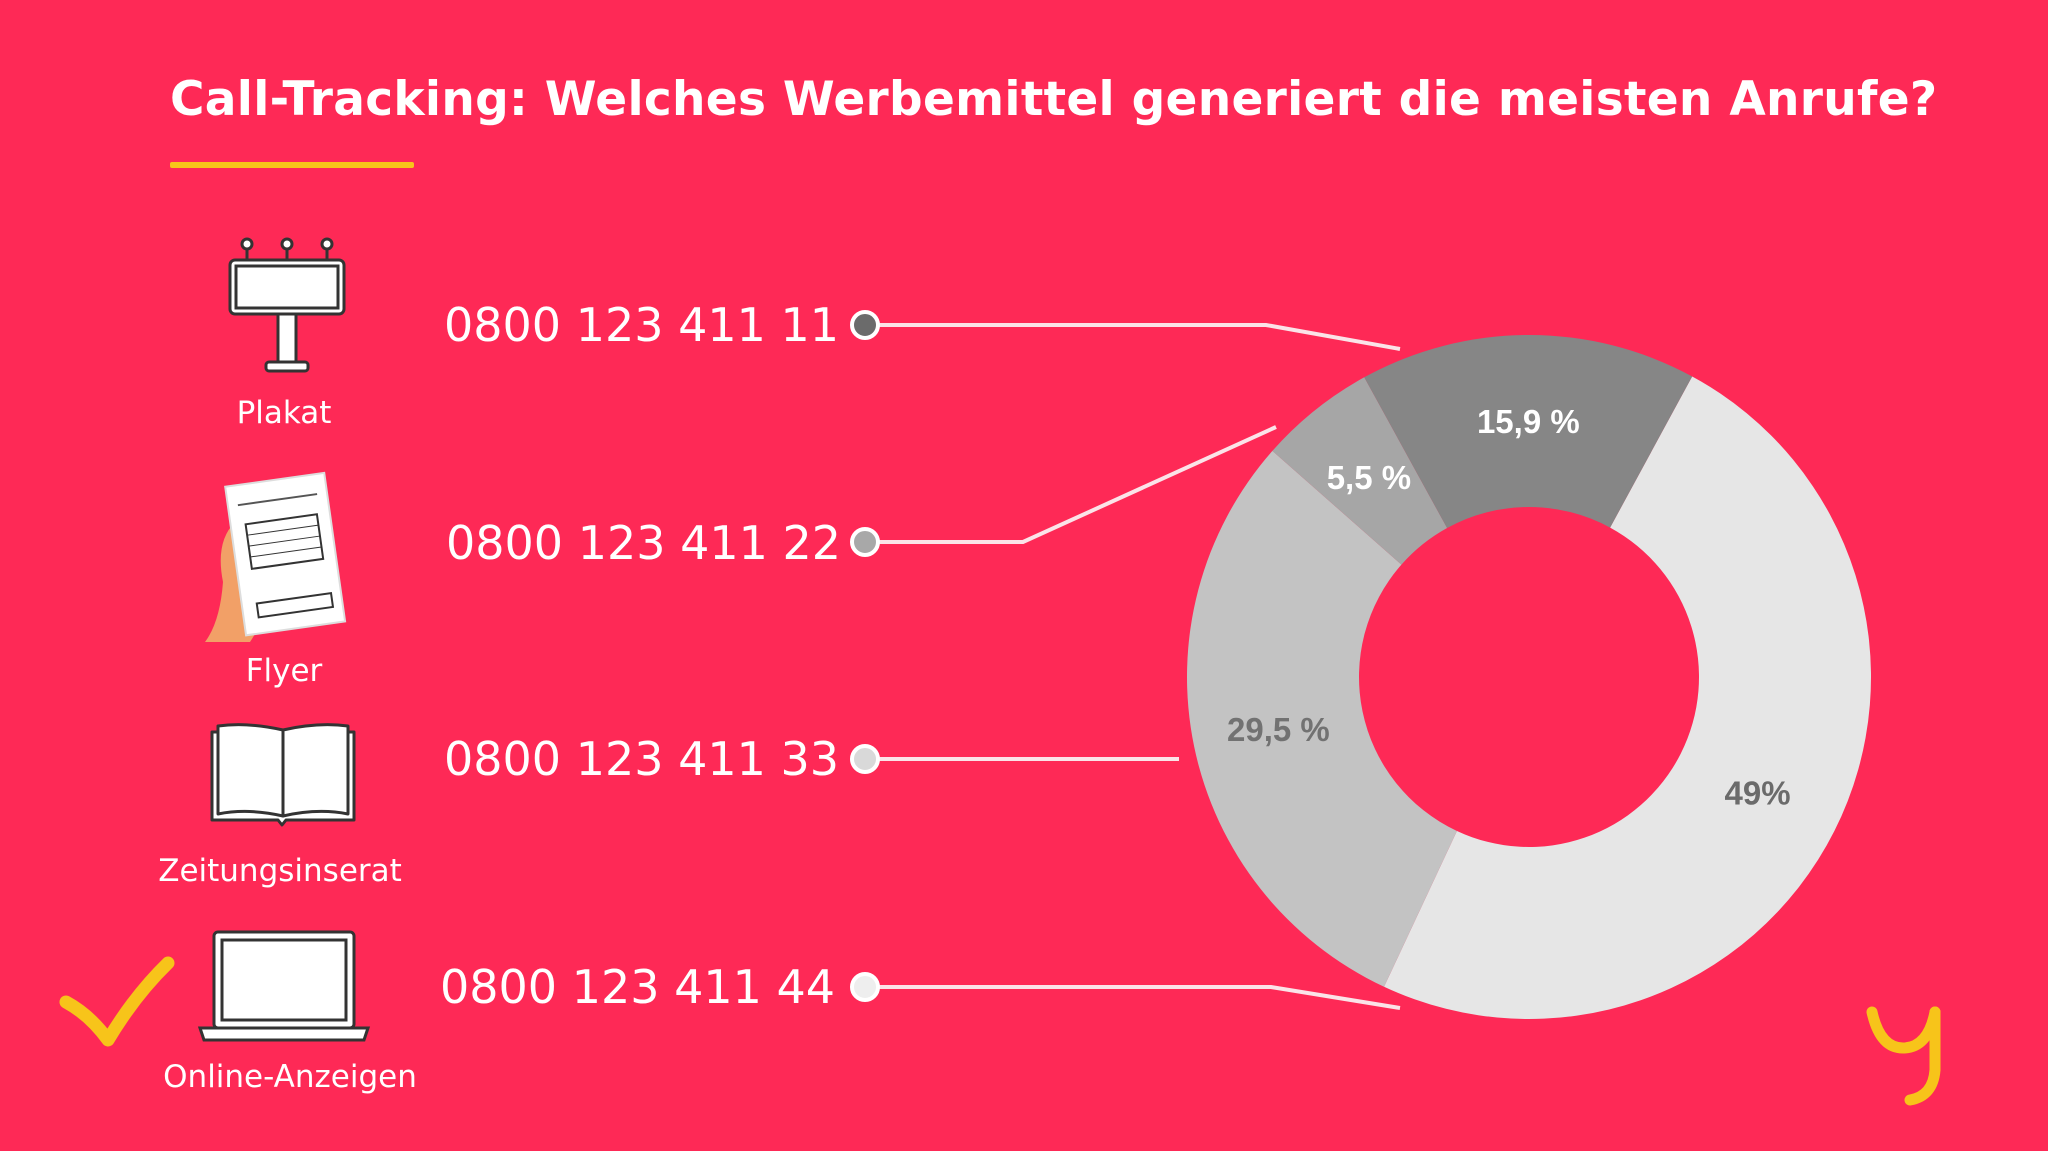 This screenshot has height=1151, width=2048. What do you see at coordinates (284, 413) in the screenshot?
I see `label-plakat: Plakat` at bounding box center [284, 413].